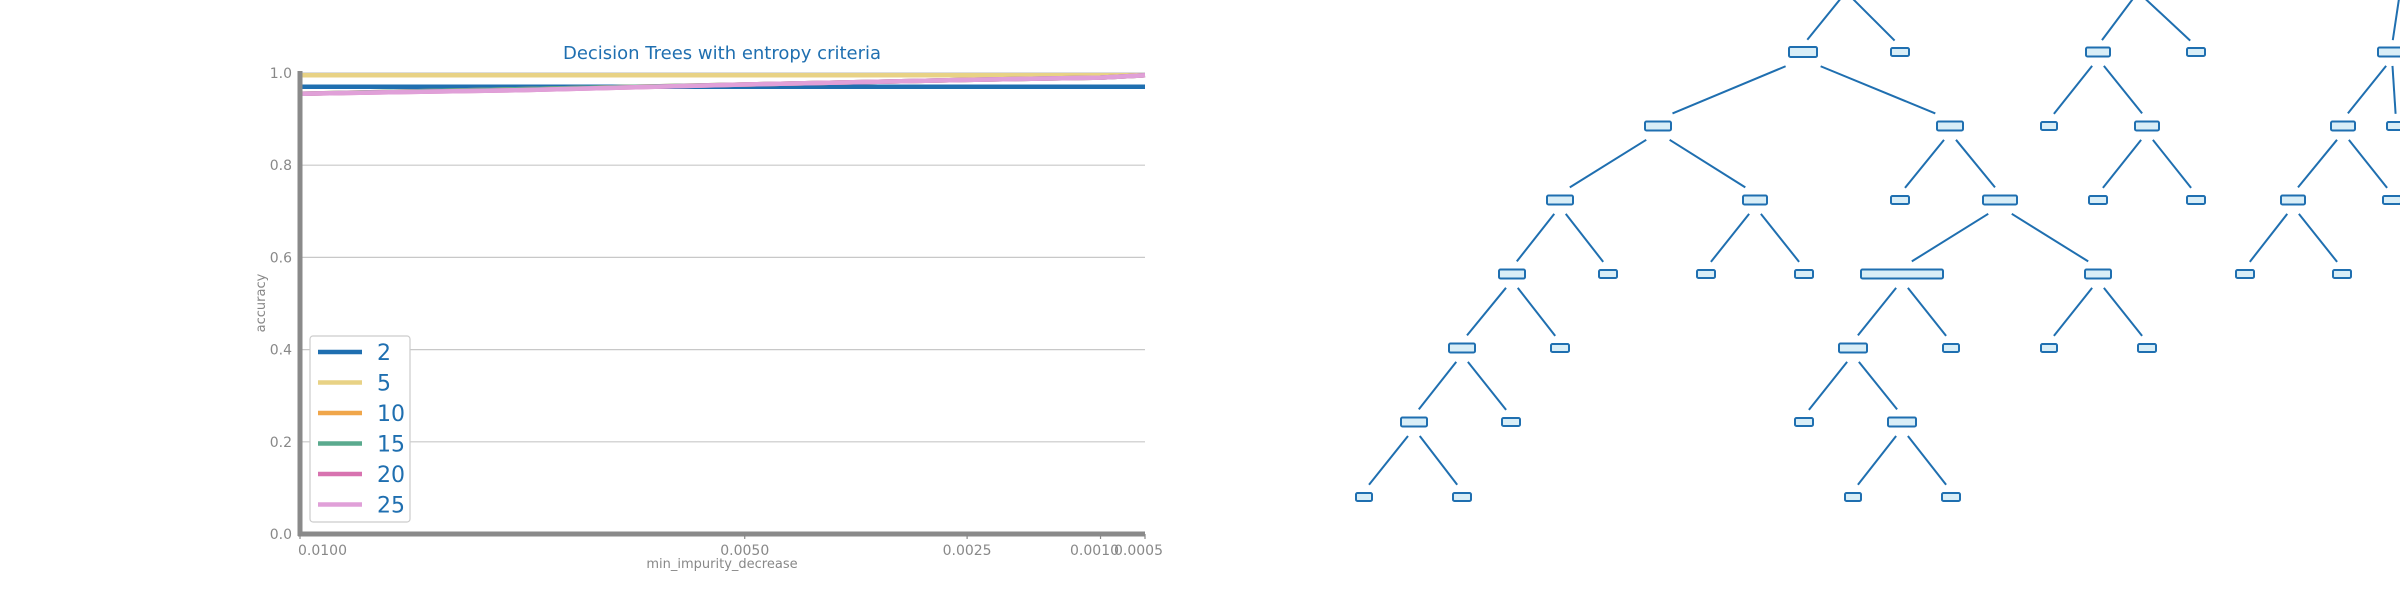 The width and height of the screenshot is (2400, 600). I want to click on x-tick-label: 0.0100, so click(322, 551).